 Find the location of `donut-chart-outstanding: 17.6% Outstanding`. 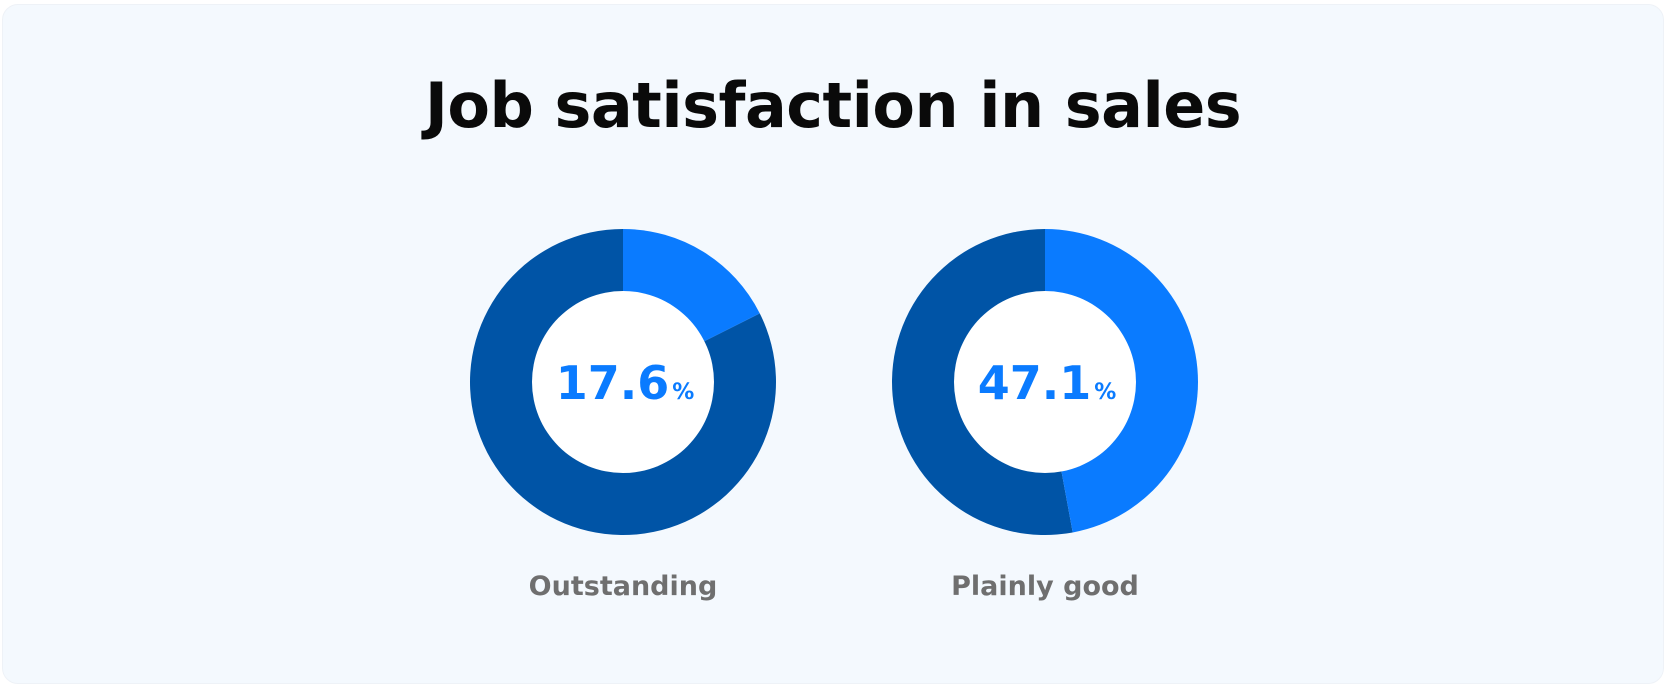

donut-chart-outstanding: 17.6% Outstanding is located at coordinates (622, 415).